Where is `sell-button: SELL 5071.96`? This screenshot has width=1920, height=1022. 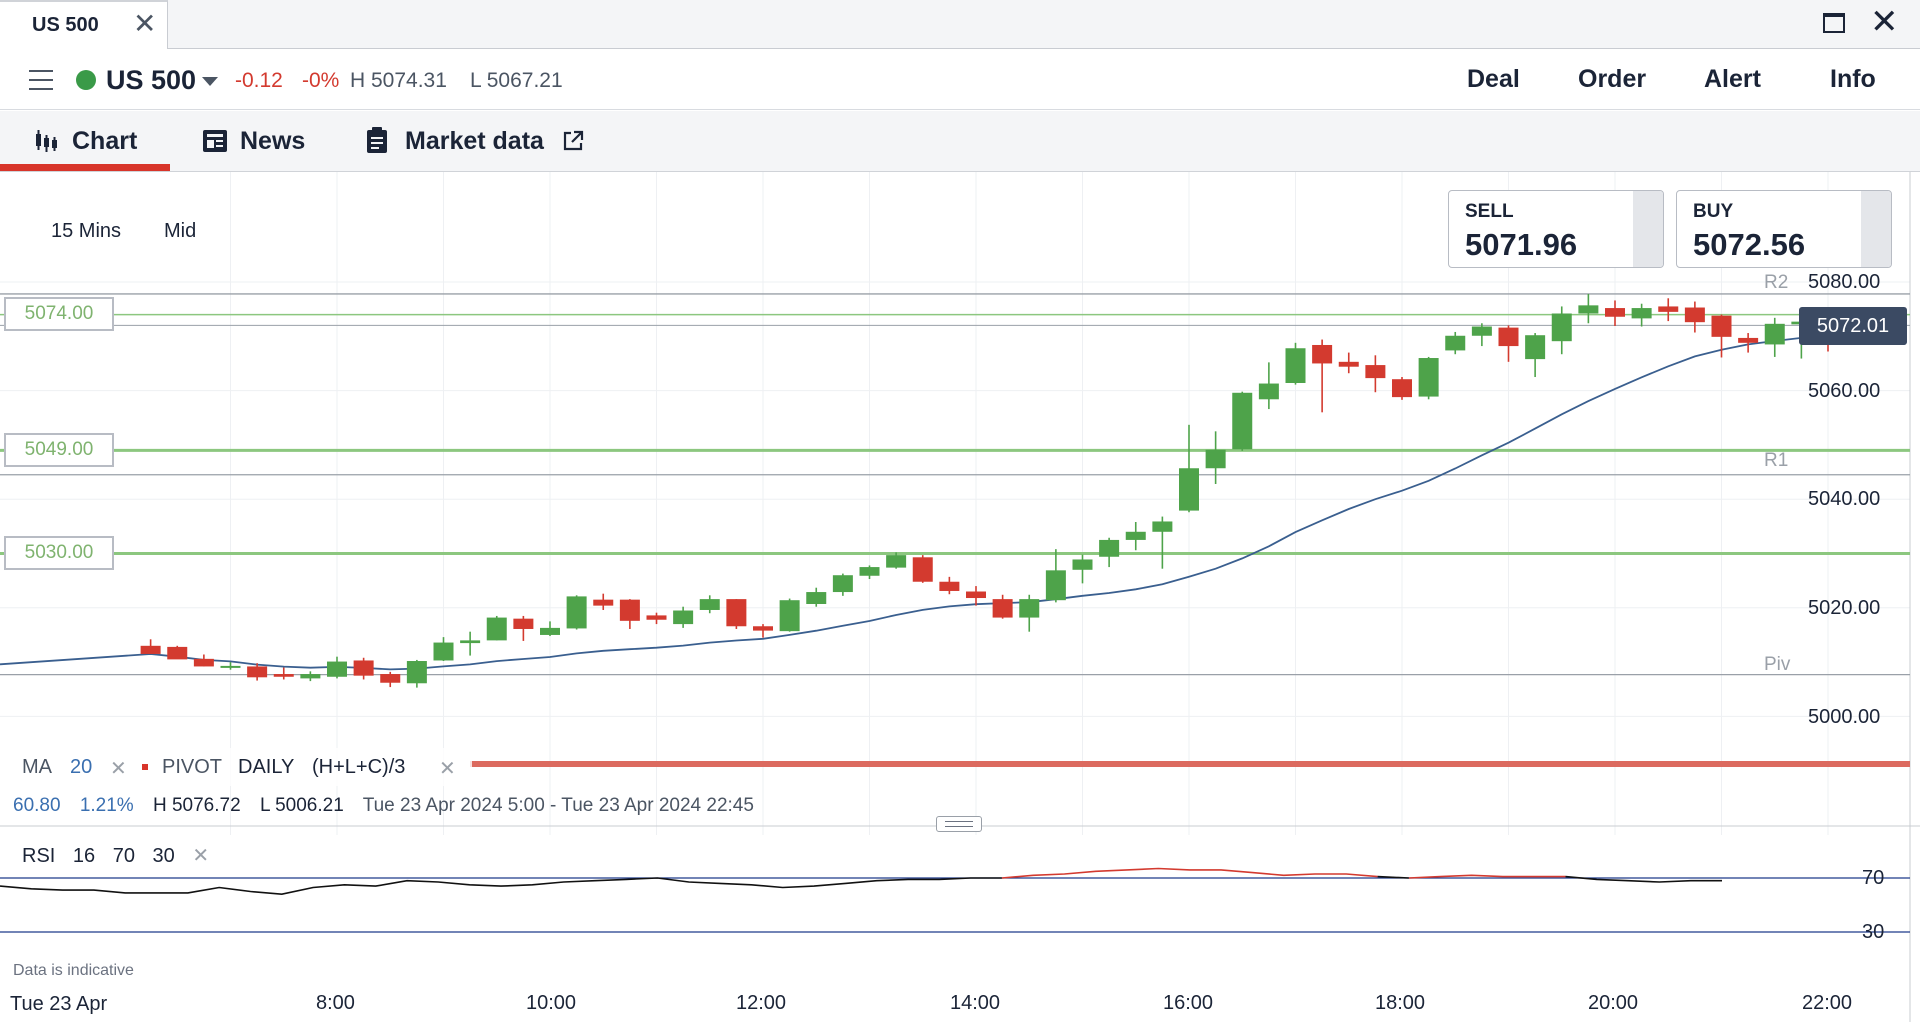 sell-button: SELL 5071.96 is located at coordinates (1556, 229).